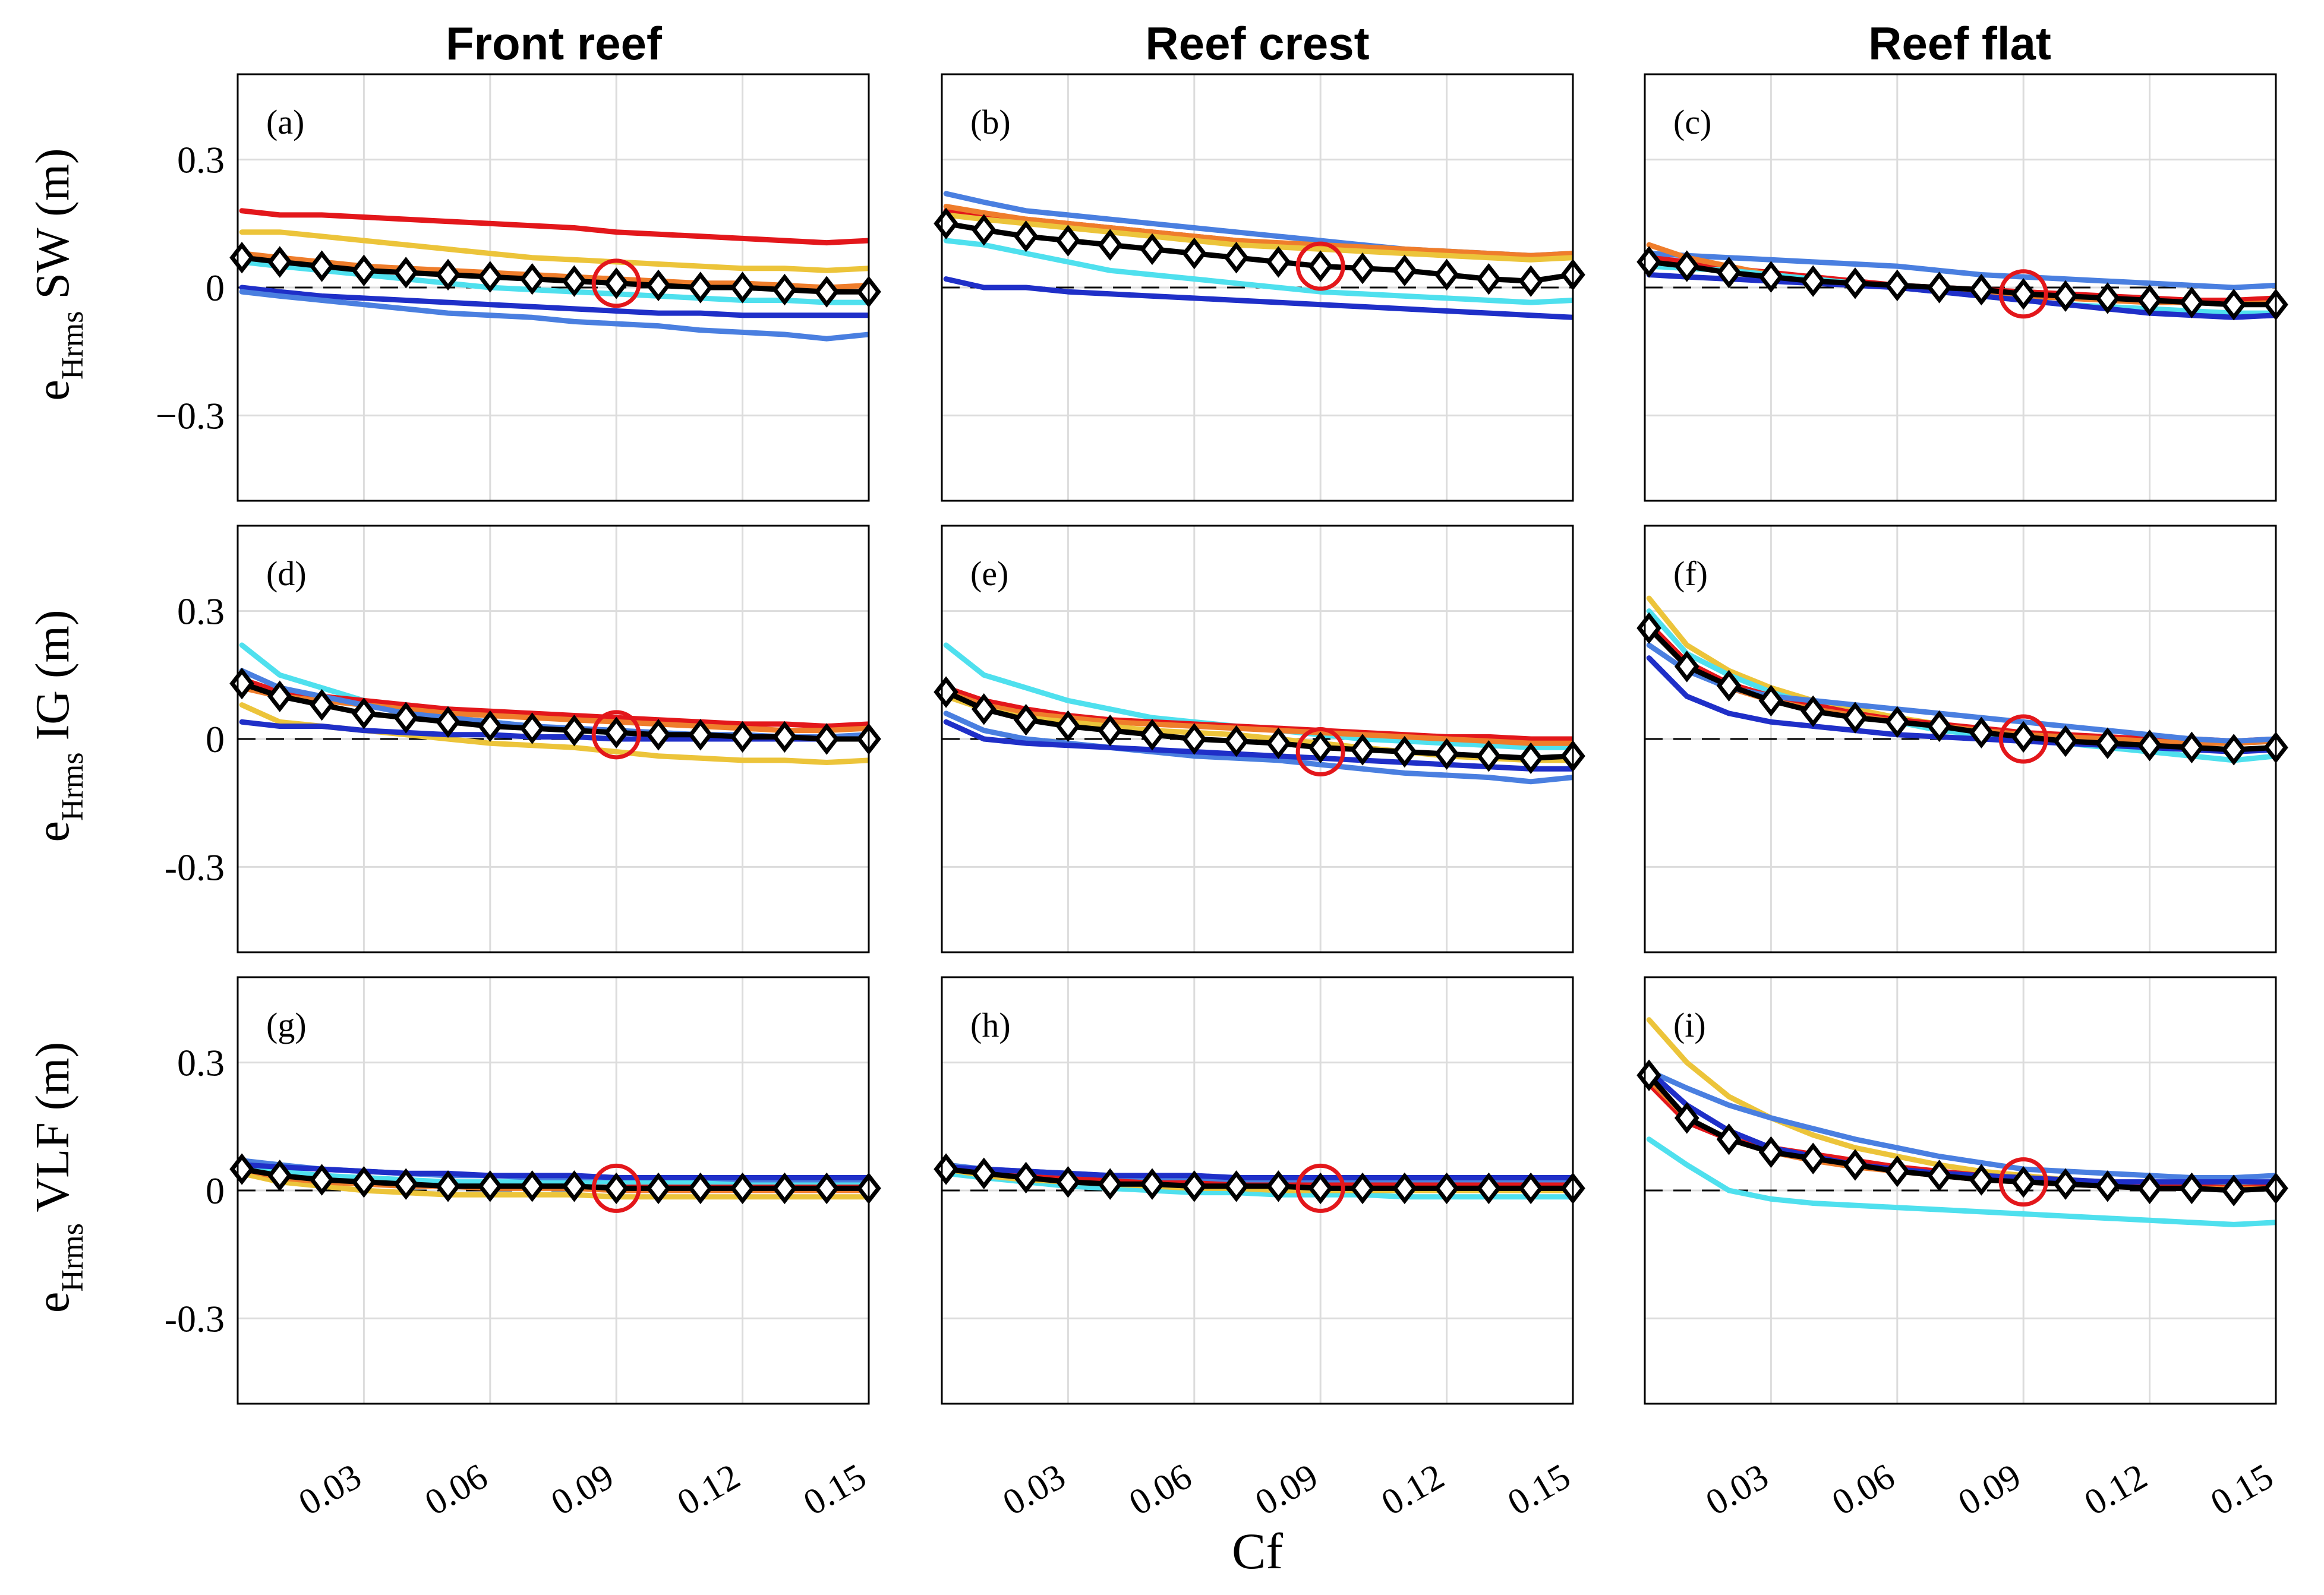 The image size is (2324, 1595). I want to click on panel-d: (d) -0.3 0 0.3, so click(523, 739).